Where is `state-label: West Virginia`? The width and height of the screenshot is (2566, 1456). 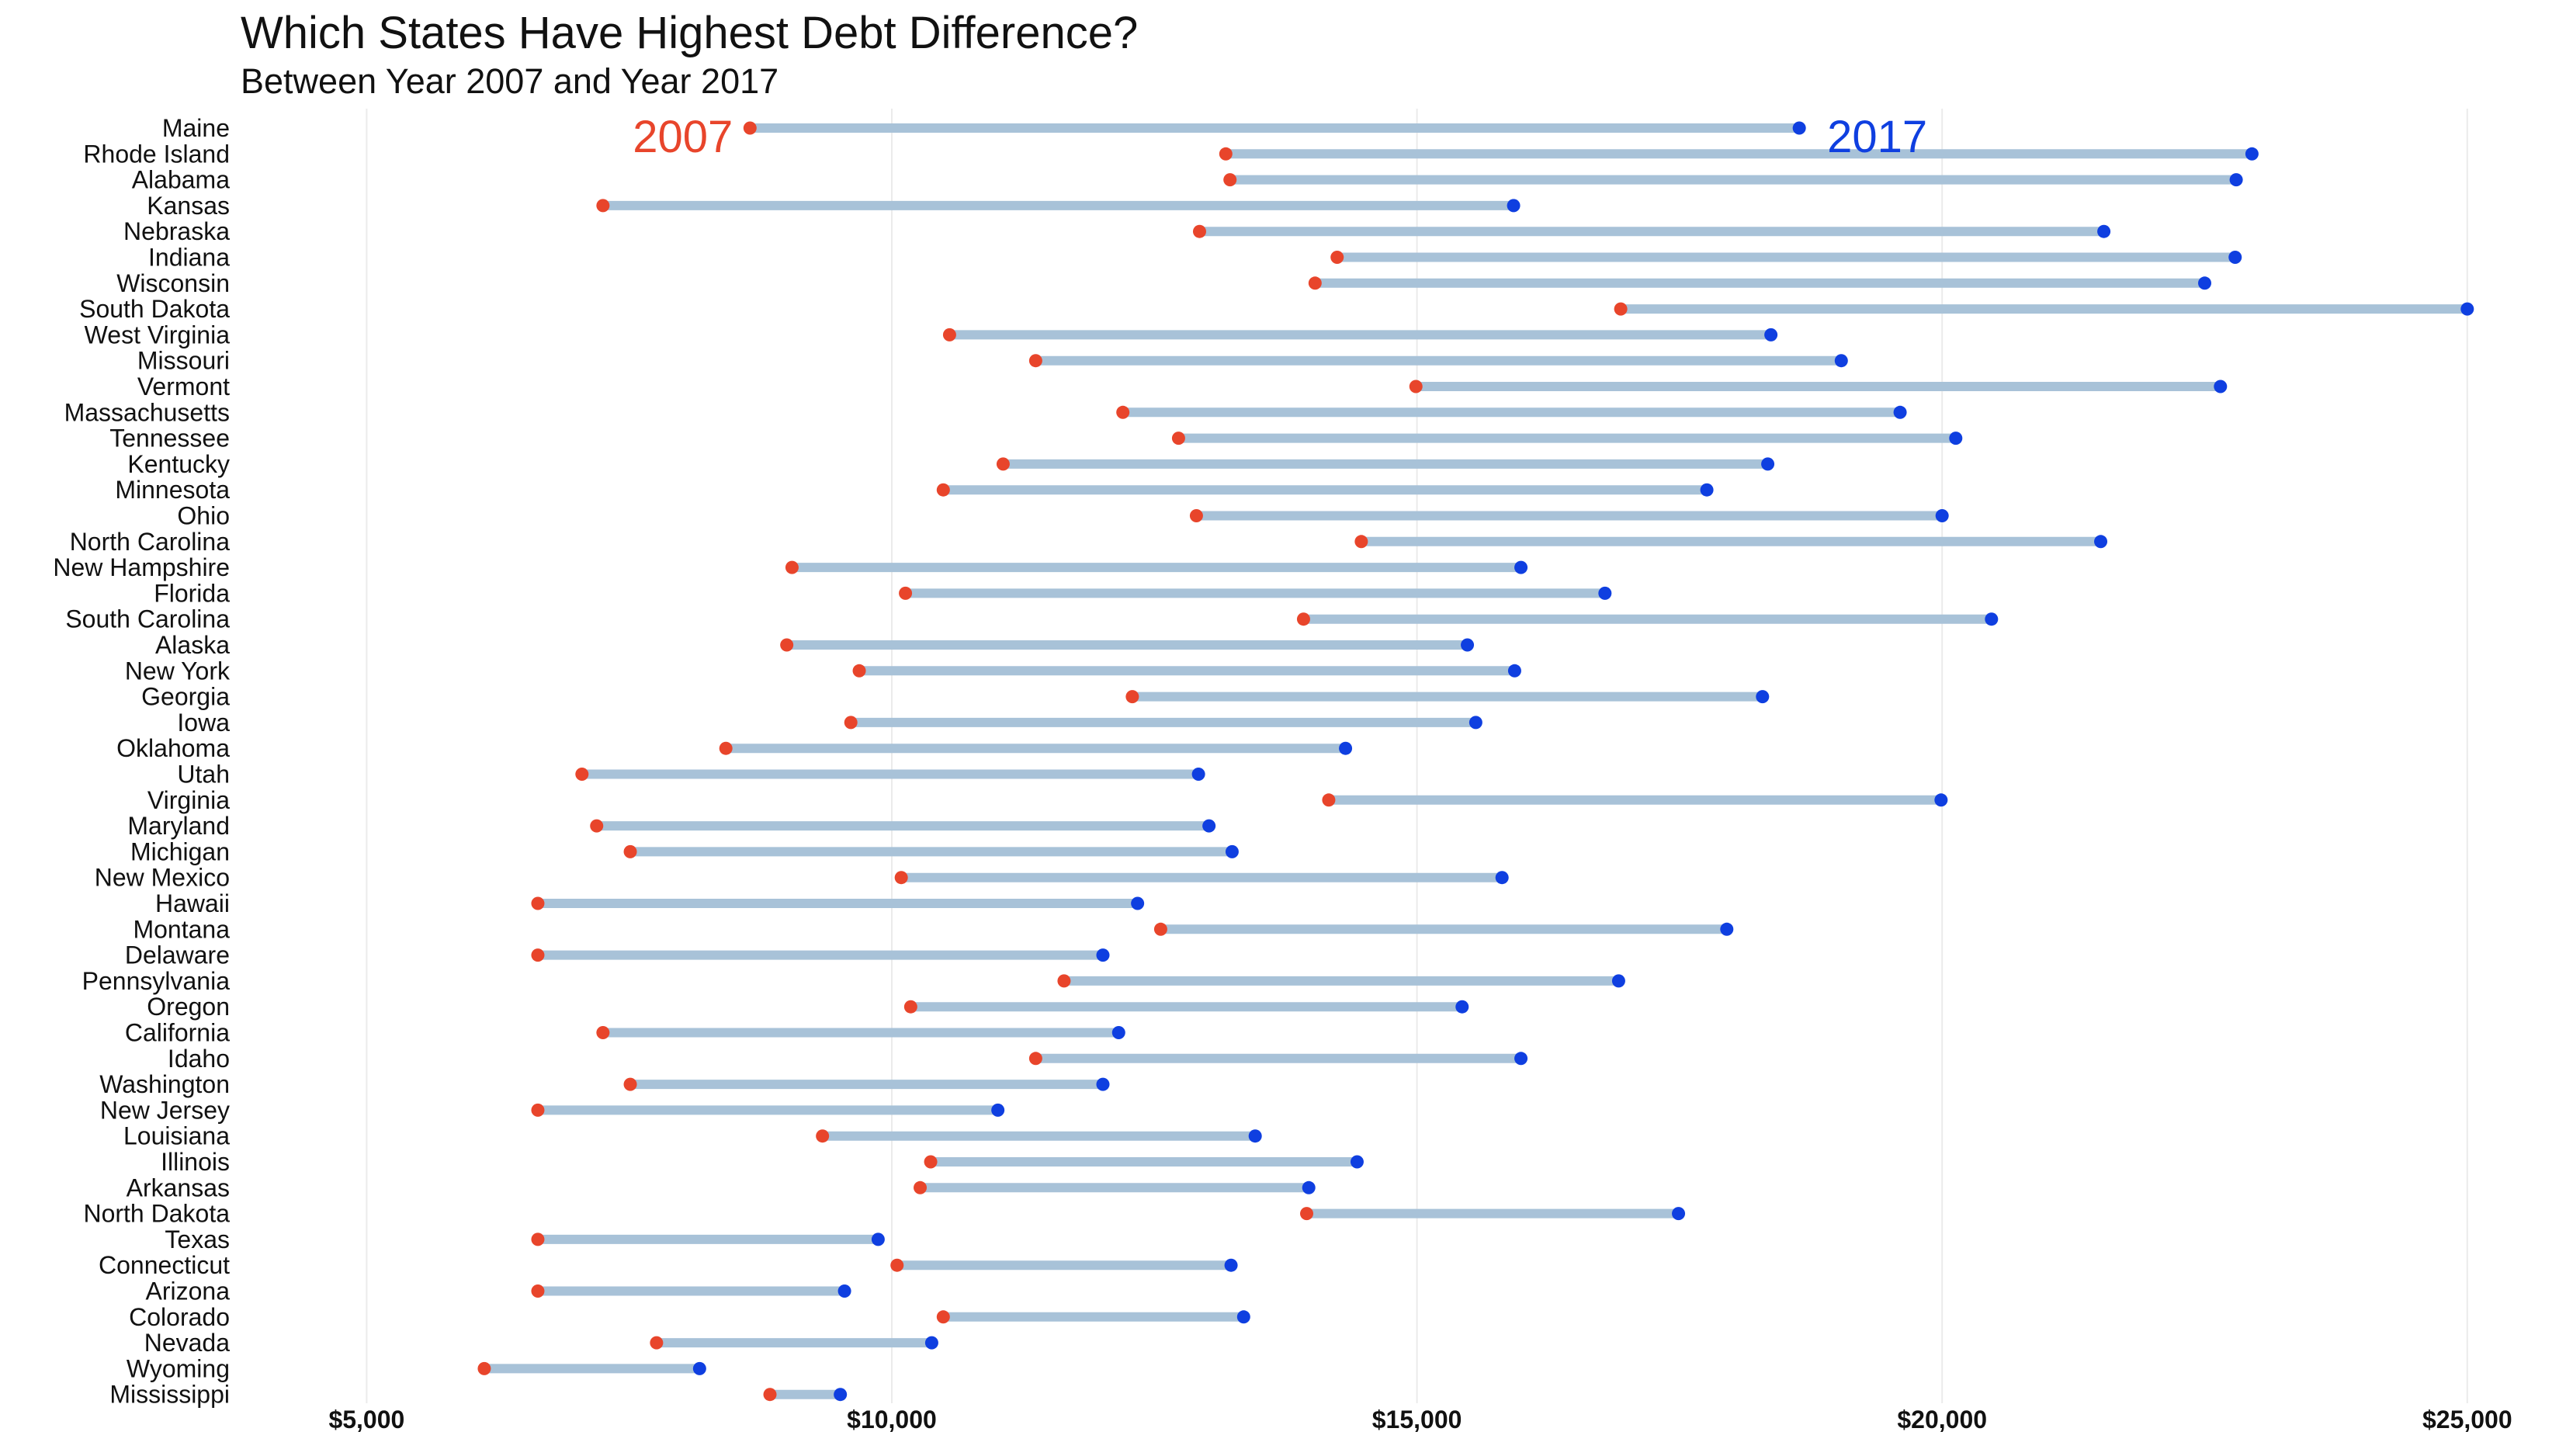 state-label: West Virginia is located at coordinates (158, 335).